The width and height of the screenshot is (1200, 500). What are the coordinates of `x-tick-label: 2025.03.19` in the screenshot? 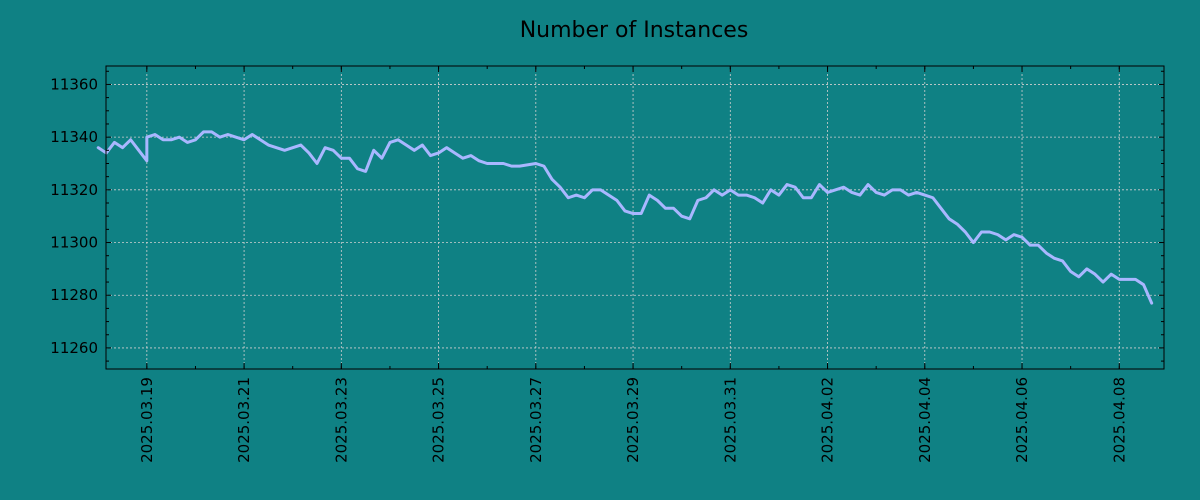 It's located at (147, 420).